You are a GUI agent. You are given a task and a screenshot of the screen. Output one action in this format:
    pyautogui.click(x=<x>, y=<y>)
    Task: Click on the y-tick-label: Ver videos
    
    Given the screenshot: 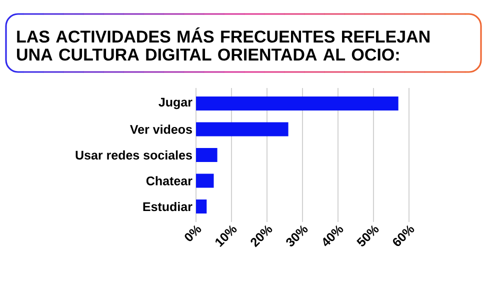 What is the action you would take?
    pyautogui.click(x=161, y=129)
    